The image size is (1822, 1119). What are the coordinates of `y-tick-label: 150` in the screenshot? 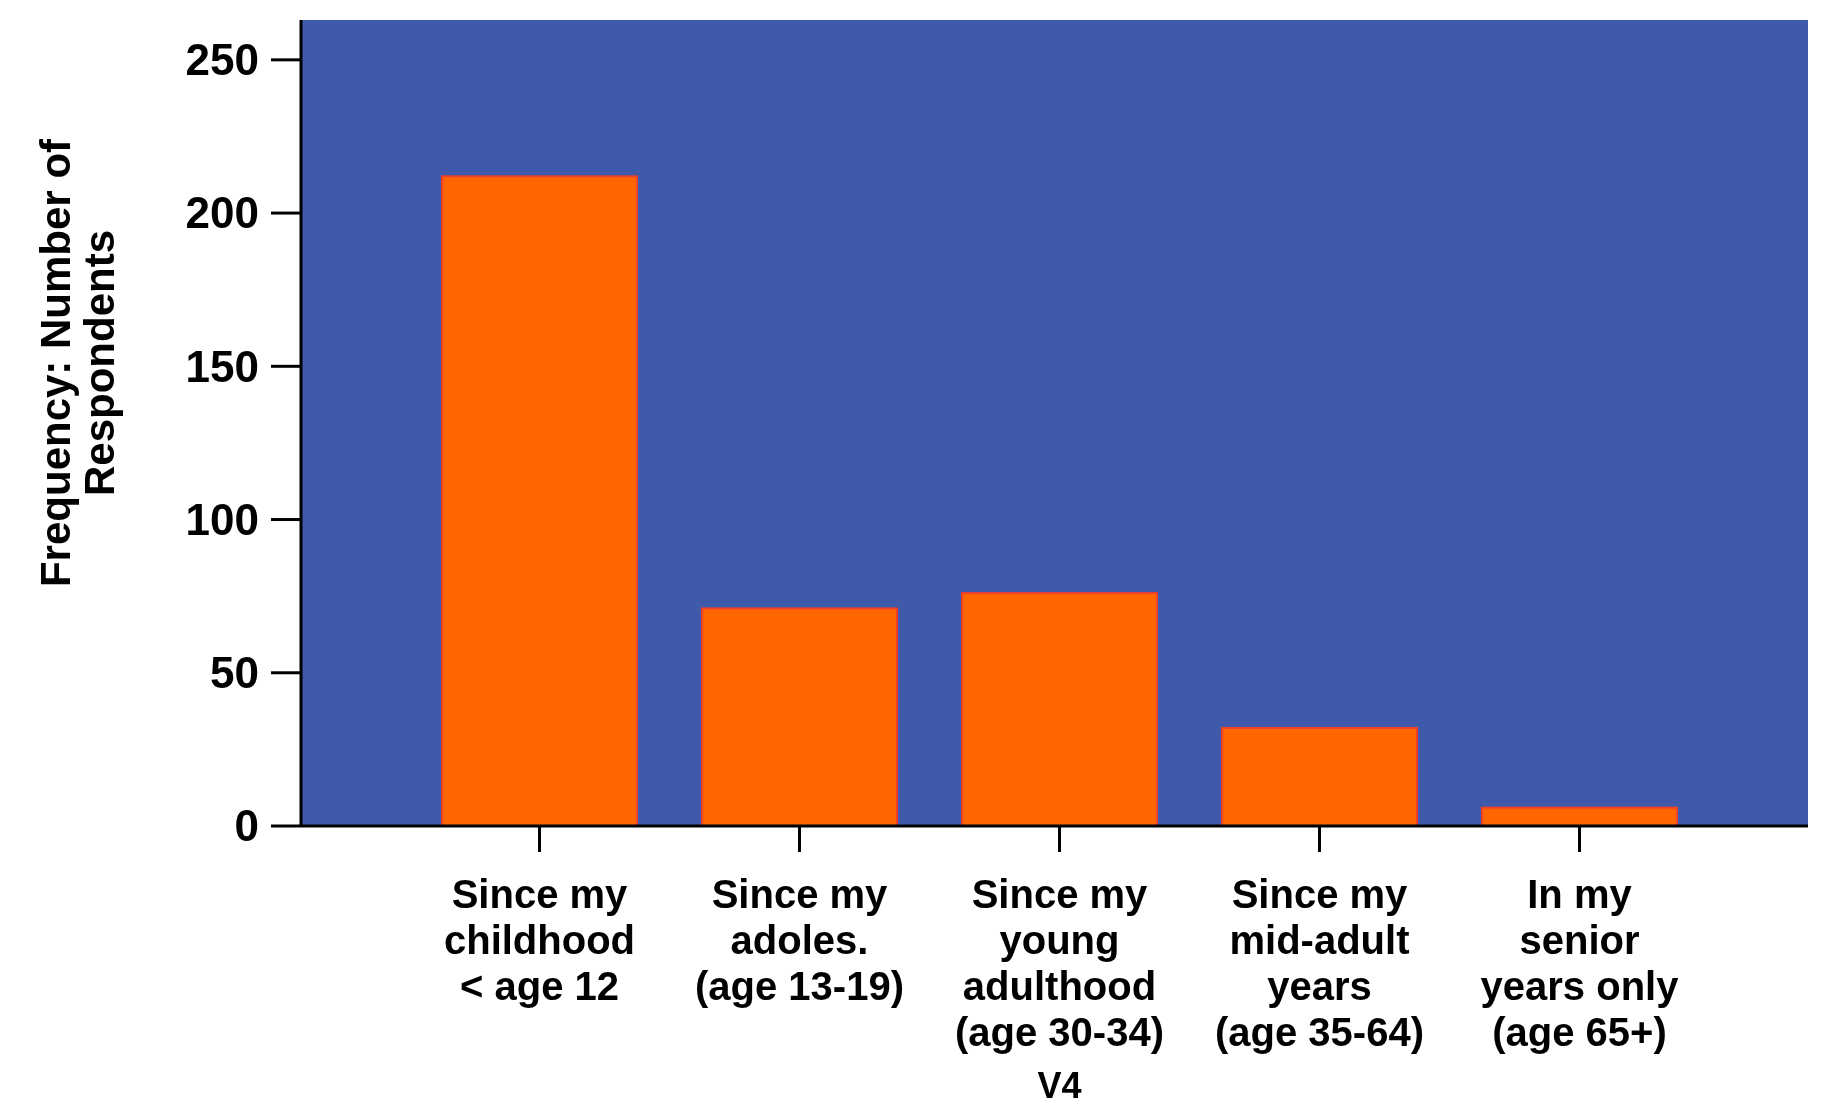 It's located at (222, 366).